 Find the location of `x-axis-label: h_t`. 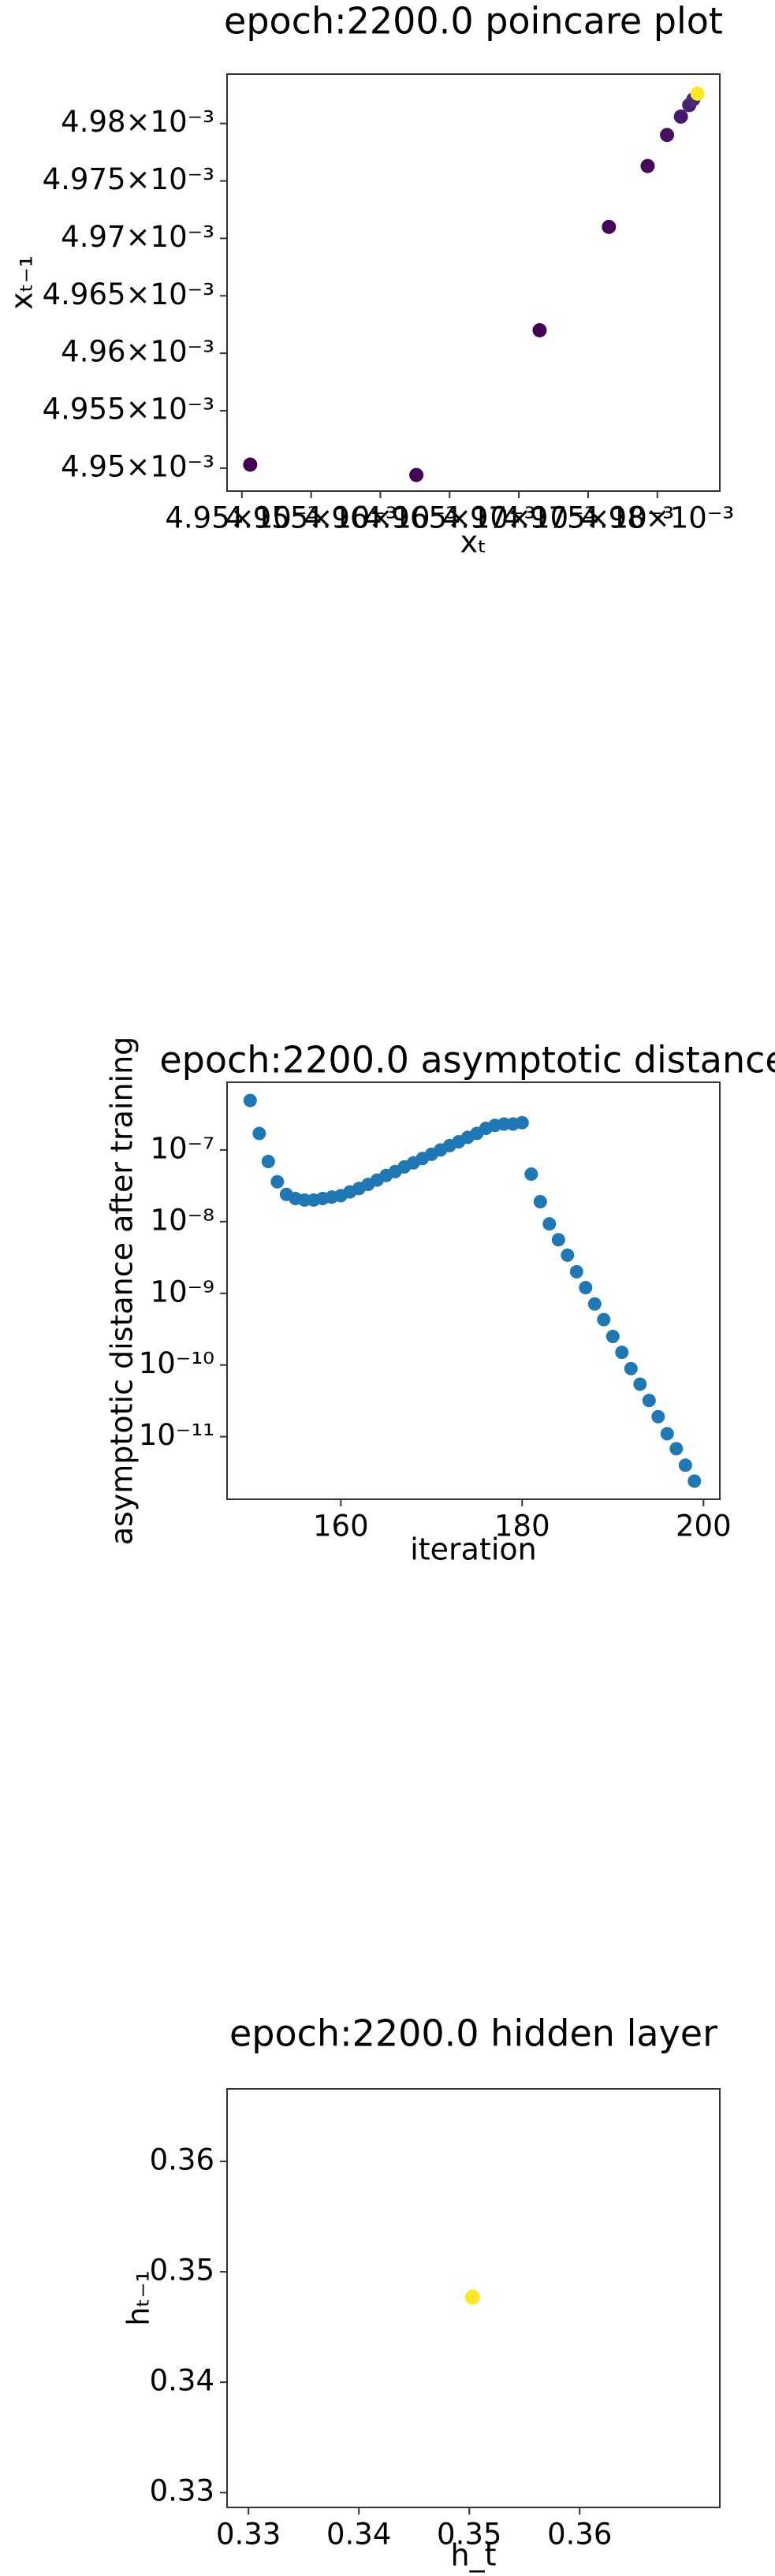

x-axis-label: h_t is located at coordinates (474, 2555).